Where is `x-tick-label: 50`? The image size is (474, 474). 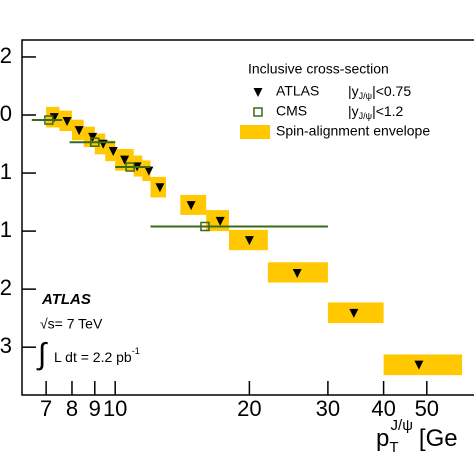
x-tick-label: 50 is located at coordinates (427, 408).